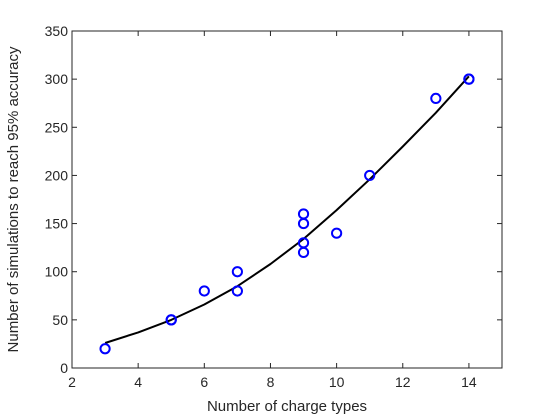  What do you see at coordinates (64, 368) in the screenshot?
I see `y-tick-label: 0` at bounding box center [64, 368].